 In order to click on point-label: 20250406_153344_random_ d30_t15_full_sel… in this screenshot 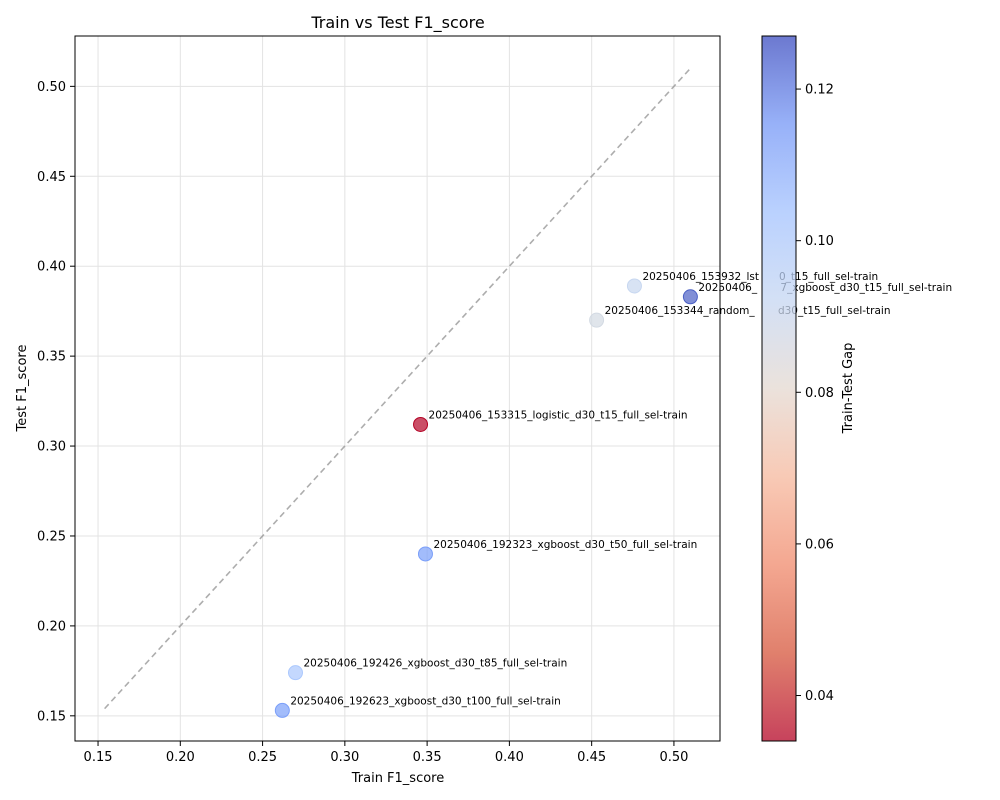, I will do `click(748, 311)`.